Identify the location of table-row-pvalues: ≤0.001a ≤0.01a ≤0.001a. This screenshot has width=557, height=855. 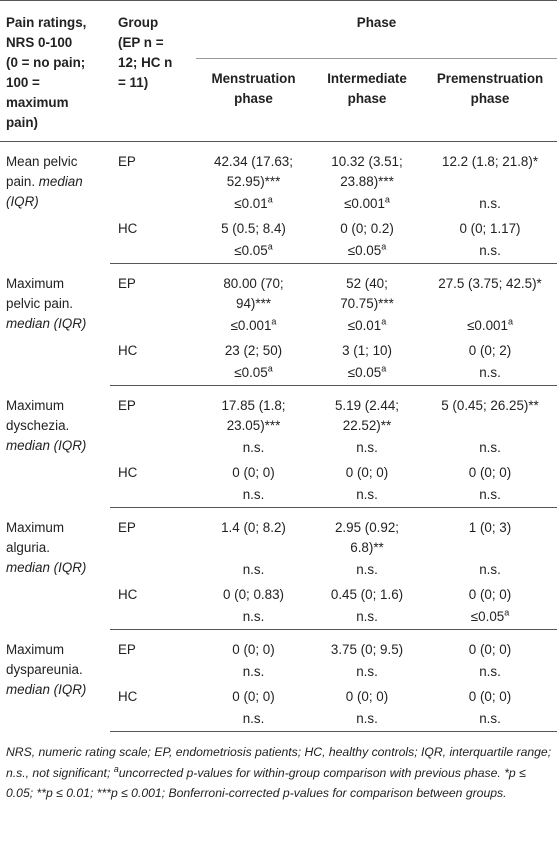
(278, 326).